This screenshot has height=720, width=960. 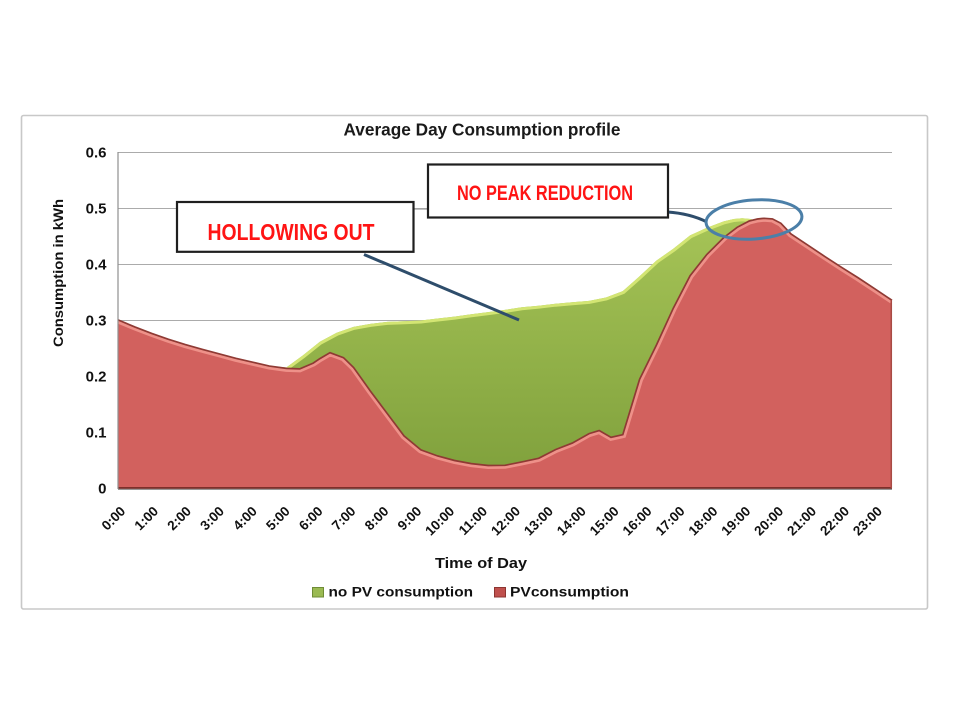 What do you see at coordinates (482, 130) in the screenshot?
I see `svg-text:Average Day Consumption profil: Average Day Consumption profile` at bounding box center [482, 130].